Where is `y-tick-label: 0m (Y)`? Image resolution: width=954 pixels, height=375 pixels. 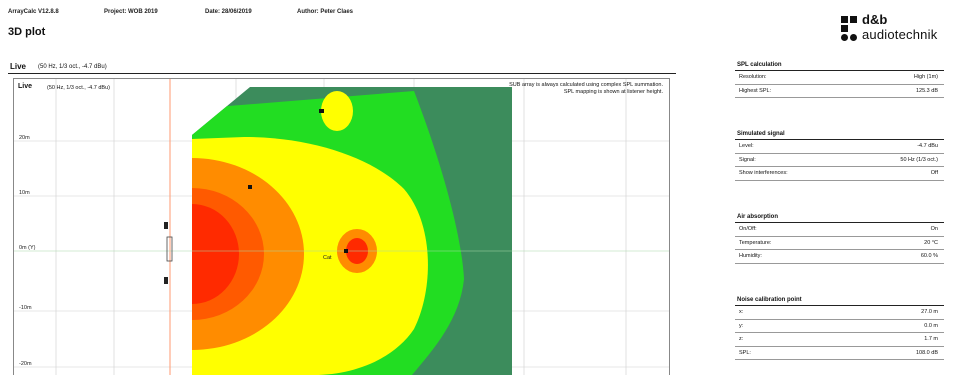 y-tick-label: 0m (Y) is located at coordinates (27, 248).